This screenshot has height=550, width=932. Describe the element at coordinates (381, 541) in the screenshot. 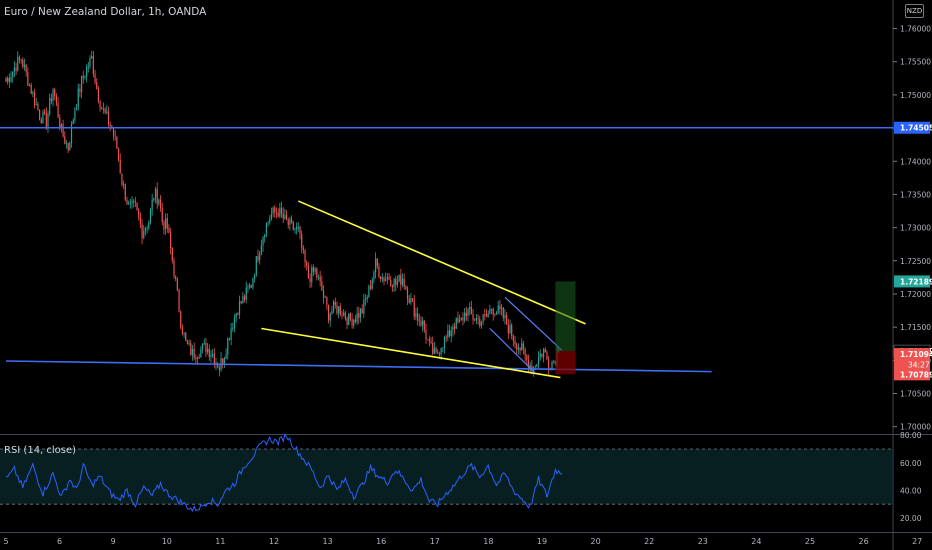

I see `x-tick-label: 16` at that location.